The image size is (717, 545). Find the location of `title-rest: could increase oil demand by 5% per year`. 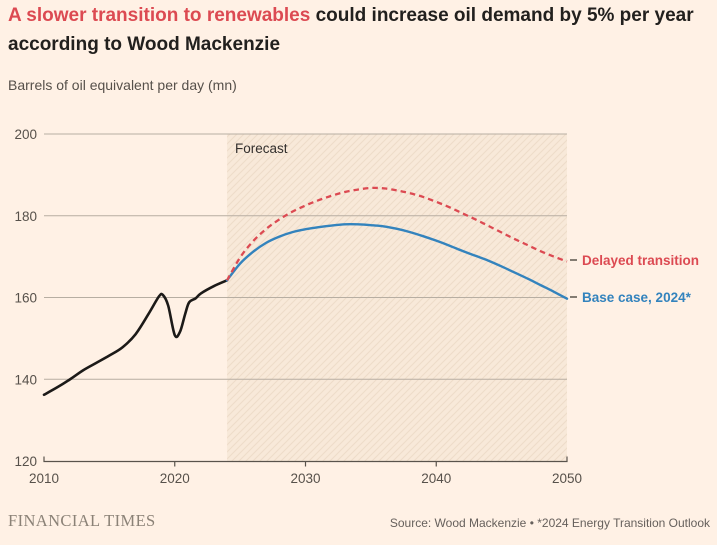

title-rest: could increase oil demand by 5% per year is located at coordinates (502, 15).